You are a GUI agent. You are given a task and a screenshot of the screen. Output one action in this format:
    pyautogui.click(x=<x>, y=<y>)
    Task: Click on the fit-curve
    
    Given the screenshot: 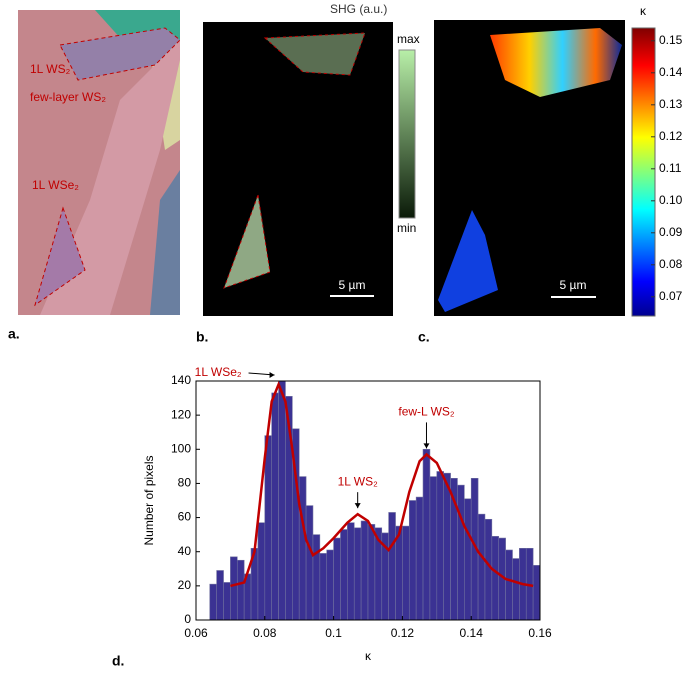 What is the action you would take?
    pyautogui.click(x=382, y=484)
    